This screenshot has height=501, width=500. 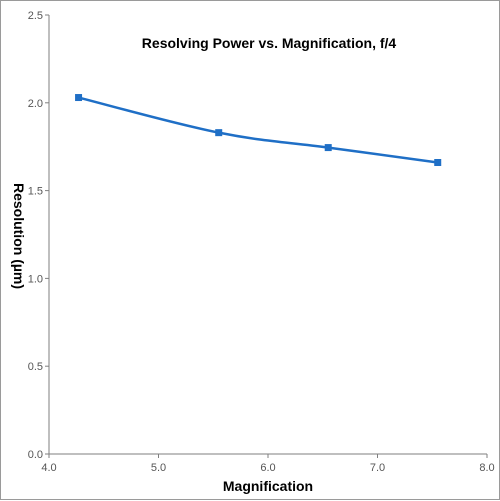 I want to click on chart-title: Resolving Power vs. Magnification, f/4, so click(x=269, y=43).